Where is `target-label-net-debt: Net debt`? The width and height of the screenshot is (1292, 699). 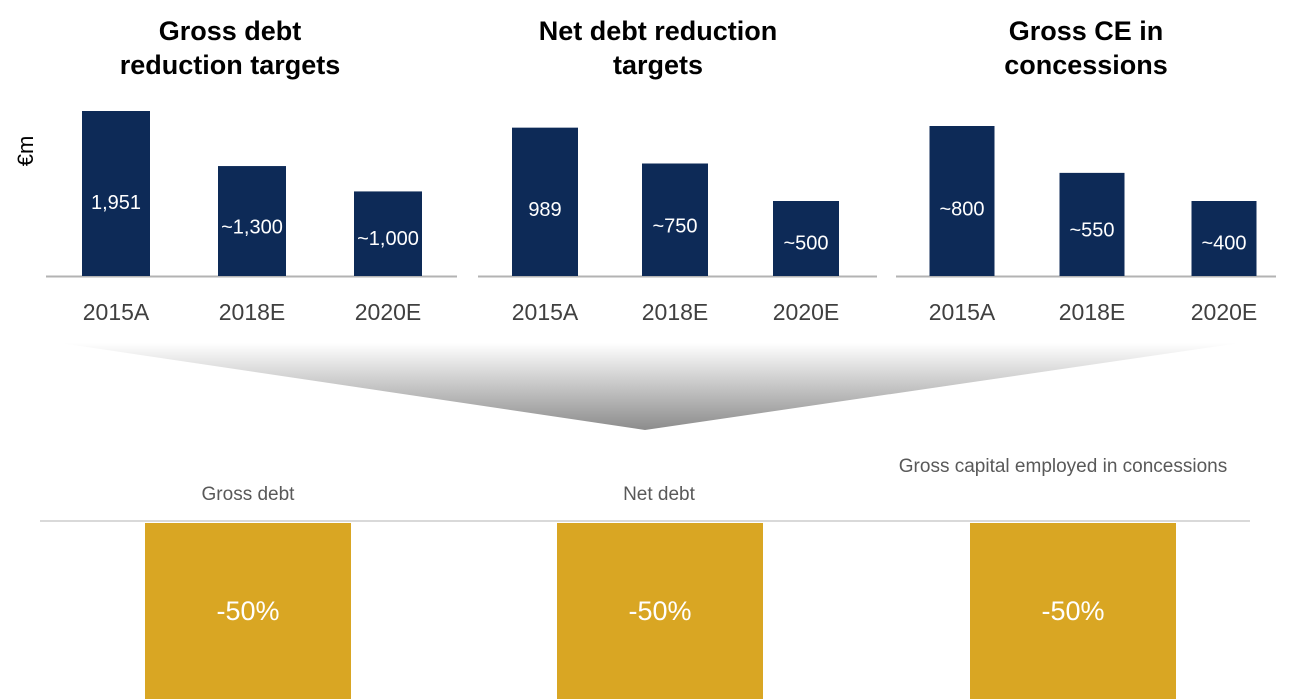
target-label-net-debt: Net debt is located at coordinates (659, 494).